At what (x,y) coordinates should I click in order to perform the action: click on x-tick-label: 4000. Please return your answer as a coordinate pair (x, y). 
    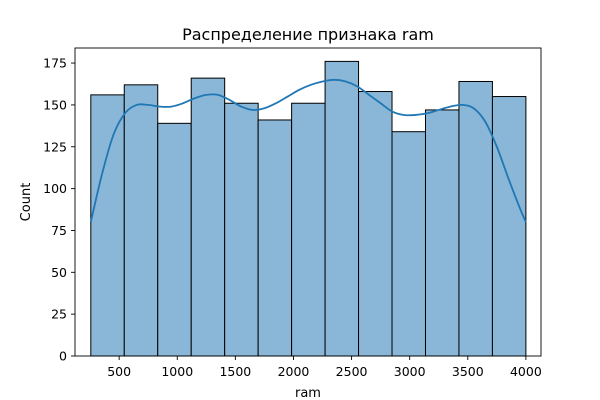
    Looking at the image, I should click on (526, 371).